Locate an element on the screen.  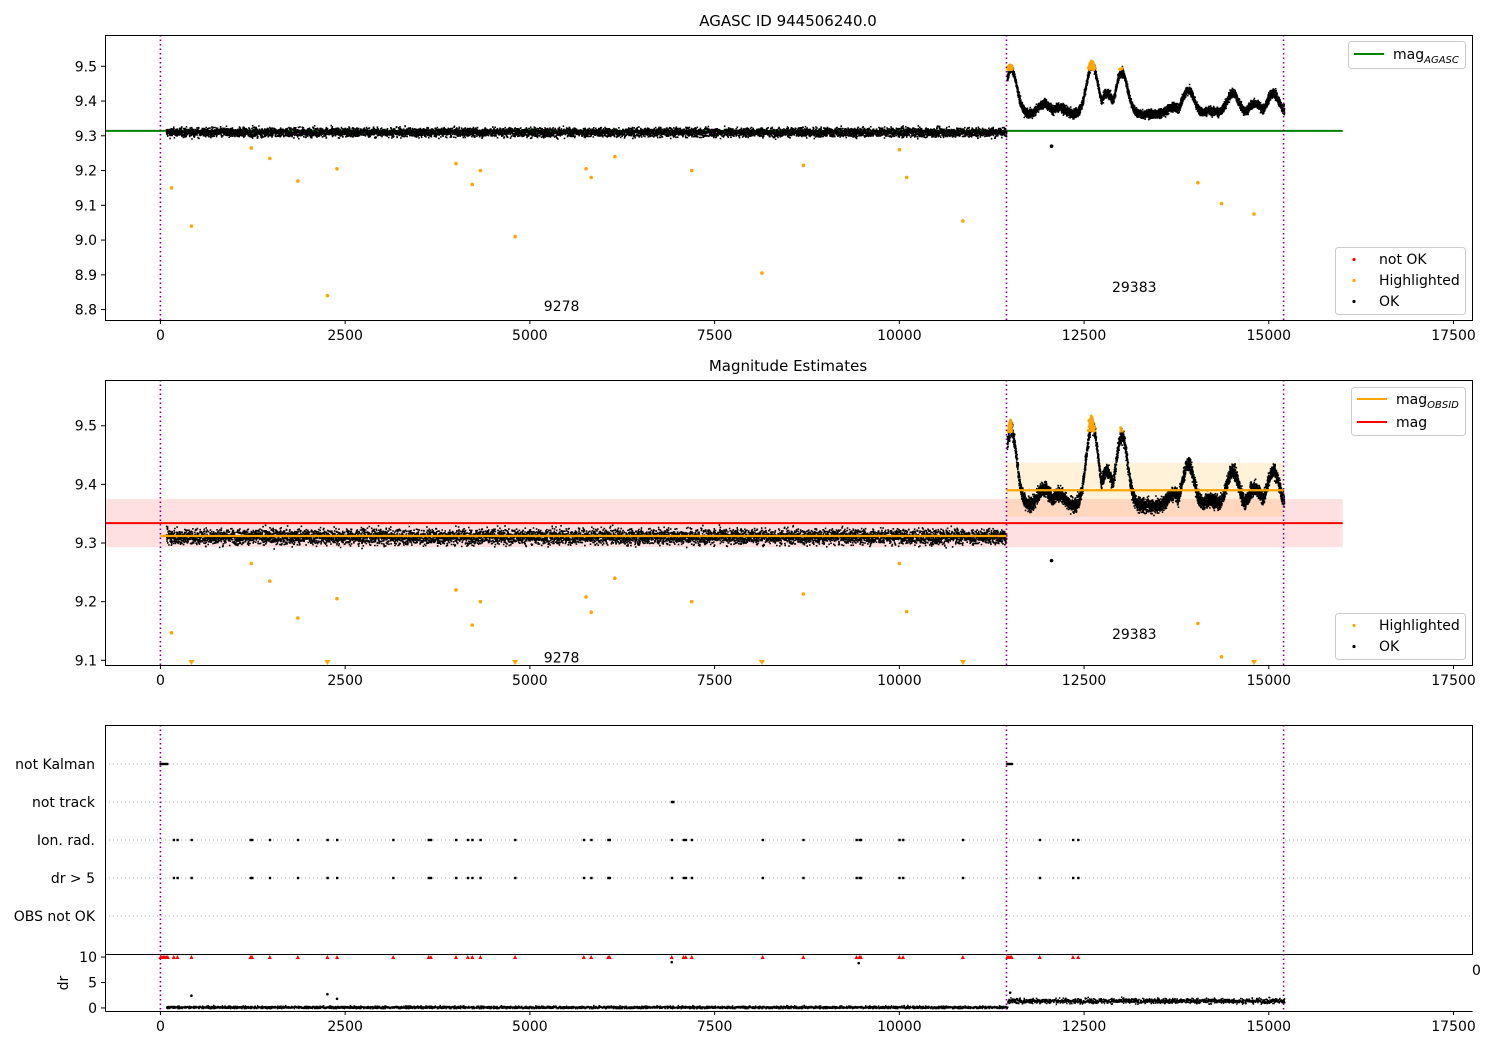
obsid-label: 29383 is located at coordinates (1134, 635).